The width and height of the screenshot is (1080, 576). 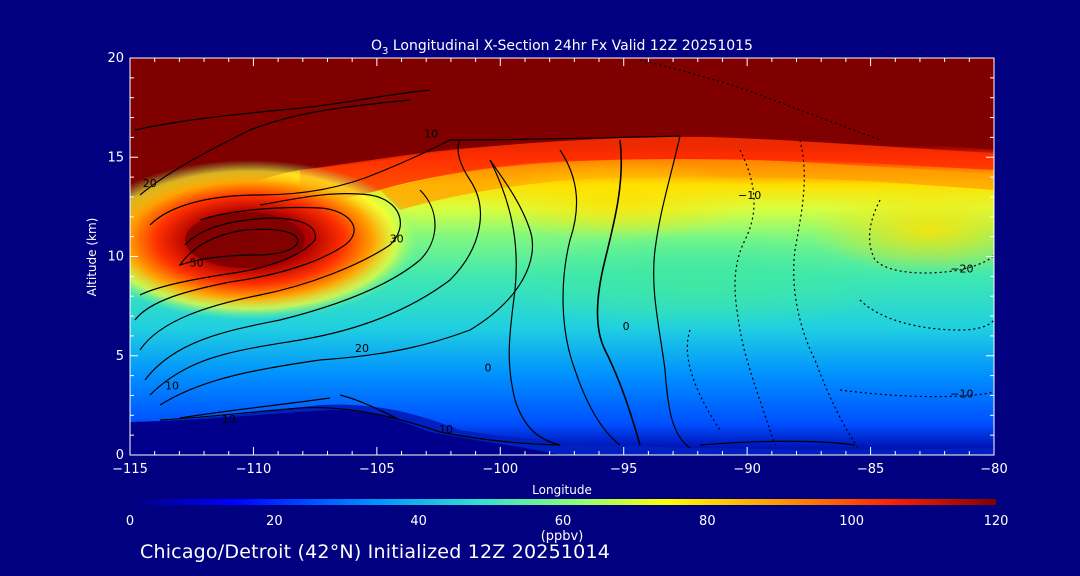 I want to click on x-tick-label: −80, so click(x=993, y=469).